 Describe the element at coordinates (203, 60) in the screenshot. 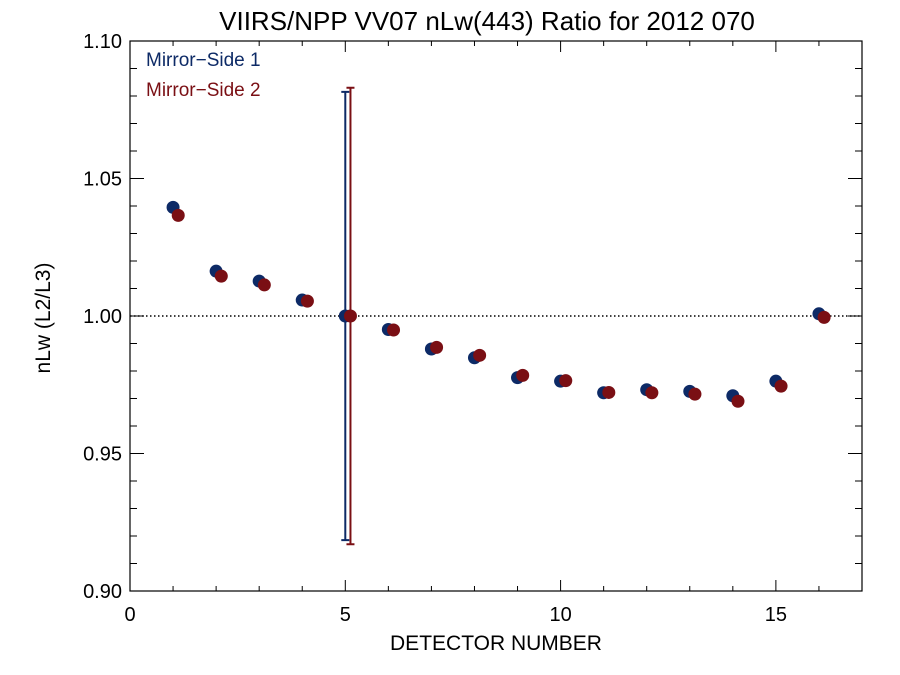

I see `legend-entry-mirror-side-1: Mirror−Side 1` at that location.